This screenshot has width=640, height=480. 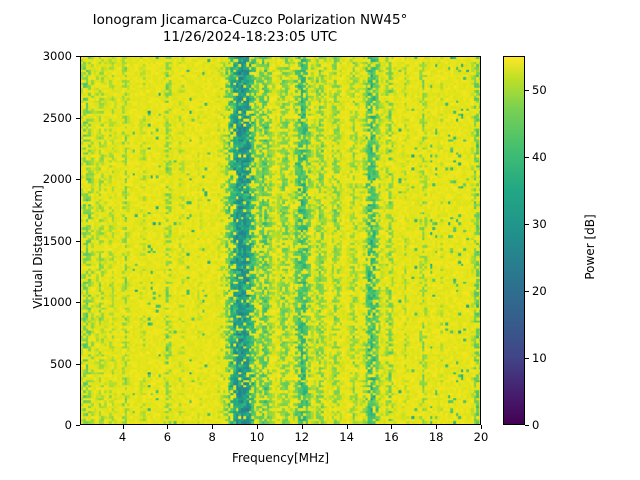 What do you see at coordinates (57, 56) in the screenshot?
I see `y-tick-label: 3000` at bounding box center [57, 56].